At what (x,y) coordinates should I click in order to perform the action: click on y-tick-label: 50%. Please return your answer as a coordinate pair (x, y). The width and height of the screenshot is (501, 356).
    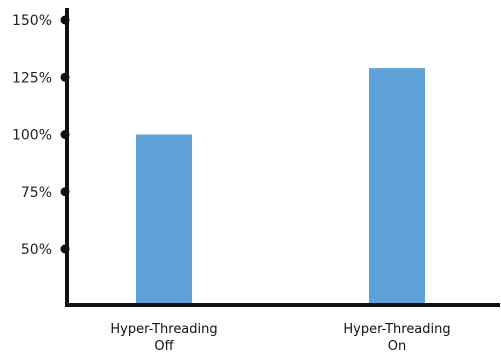
    Looking at the image, I should click on (36, 250).